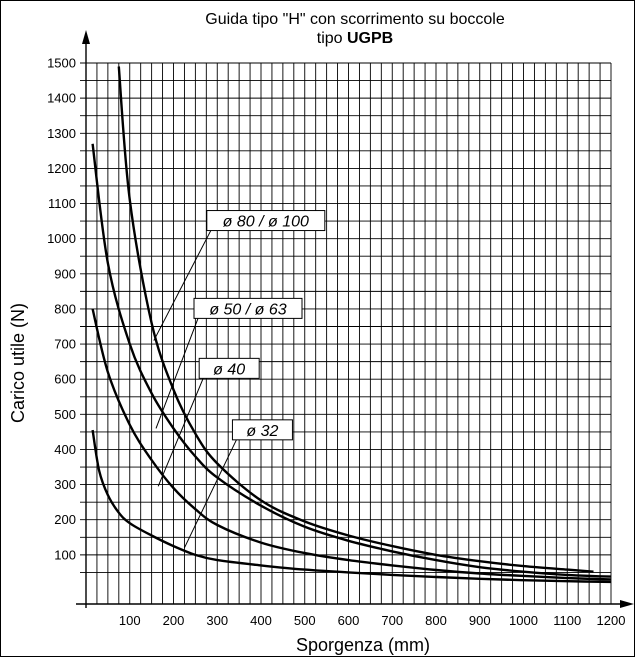  What do you see at coordinates (392, 620) in the screenshot?
I see `x-tick-label: 700` at bounding box center [392, 620].